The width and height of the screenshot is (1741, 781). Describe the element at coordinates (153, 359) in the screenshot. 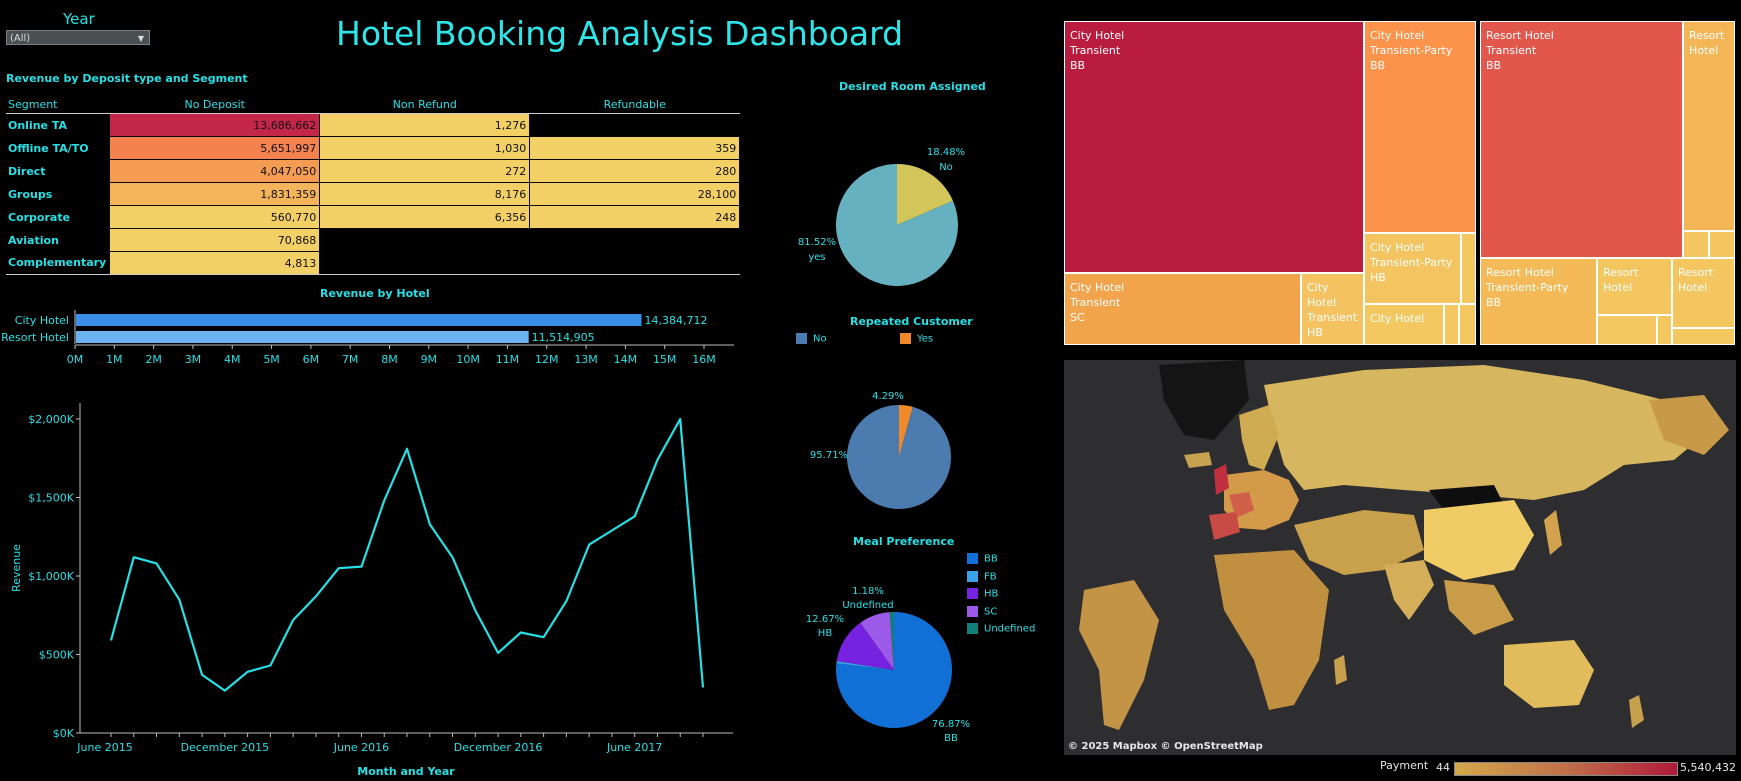

I see `bar-tick-label: 2M` at that location.